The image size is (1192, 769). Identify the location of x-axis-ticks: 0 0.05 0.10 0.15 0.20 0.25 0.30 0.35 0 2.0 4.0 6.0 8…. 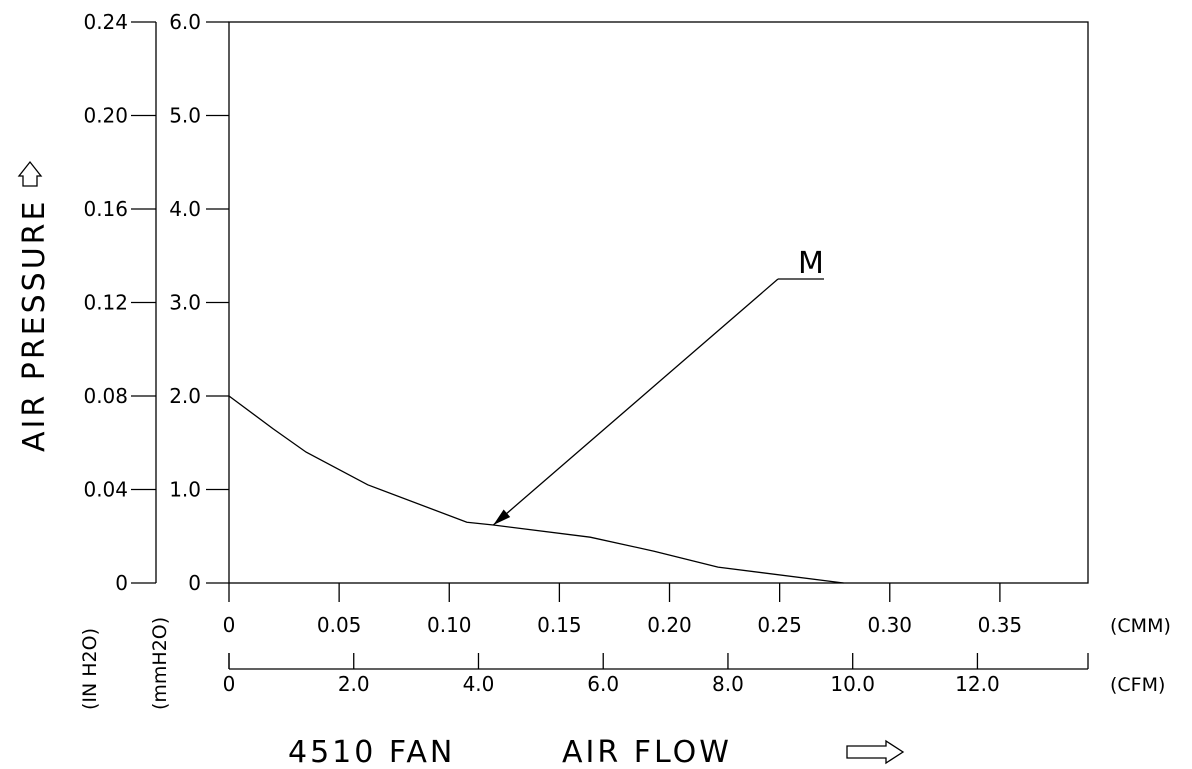
(656, 639).